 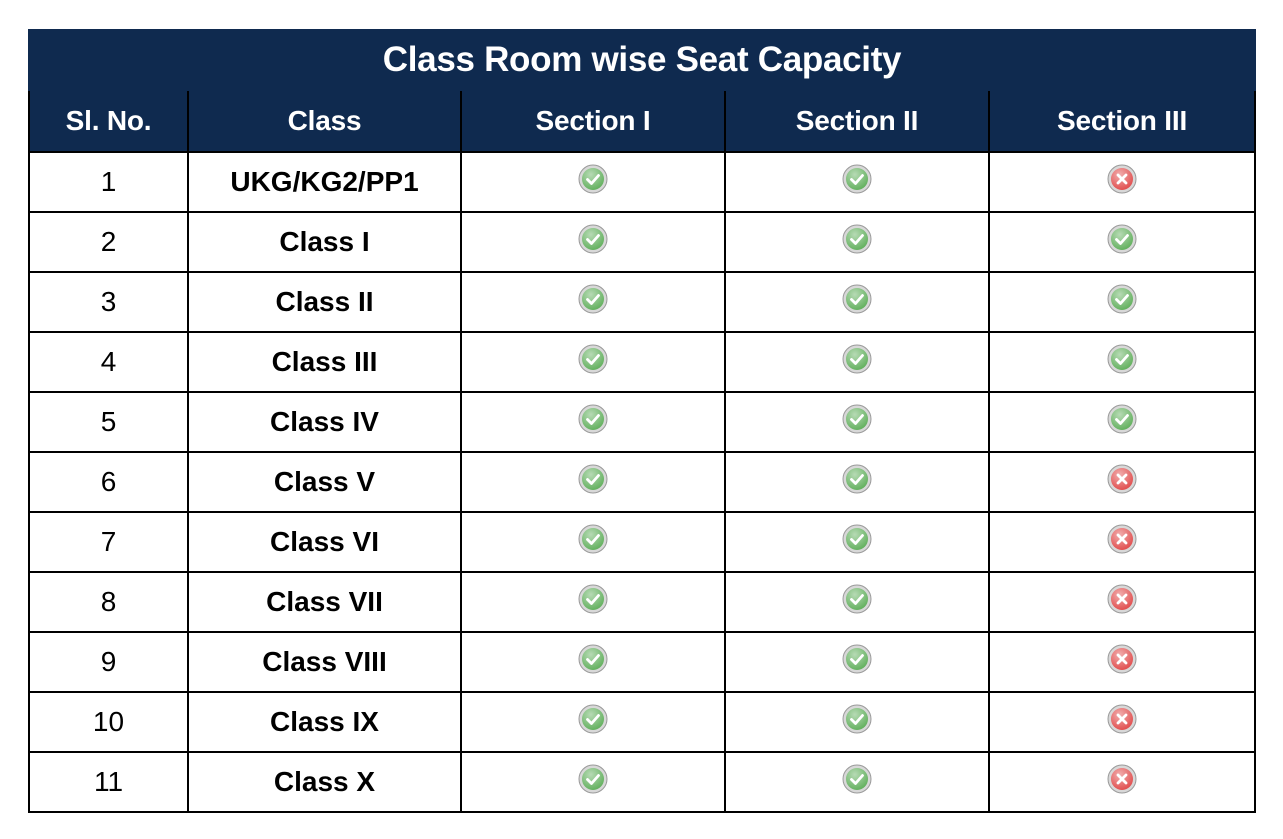 What do you see at coordinates (108, 302) in the screenshot?
I see `sl-no-cell: 3` at bounding box center [108, 302].